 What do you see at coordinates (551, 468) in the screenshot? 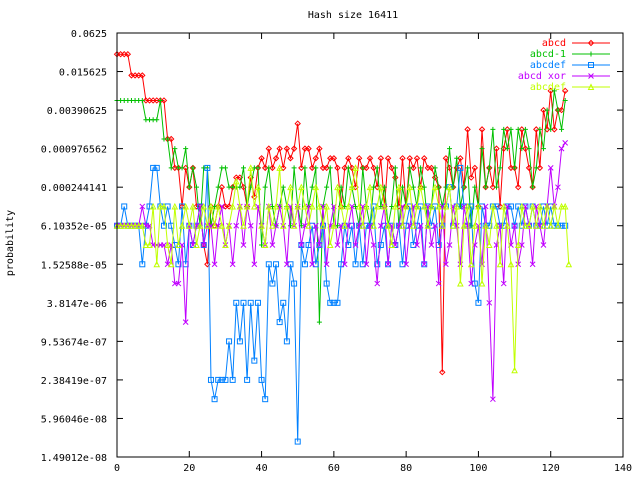
I see `x-tick-label: 120` at bounding box center [551, 468].